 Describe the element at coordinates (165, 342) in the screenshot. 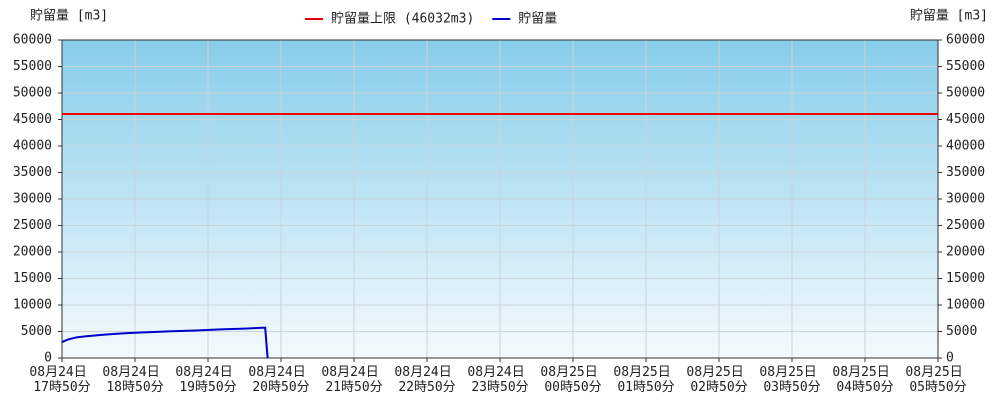

I see `series-line` at that location.